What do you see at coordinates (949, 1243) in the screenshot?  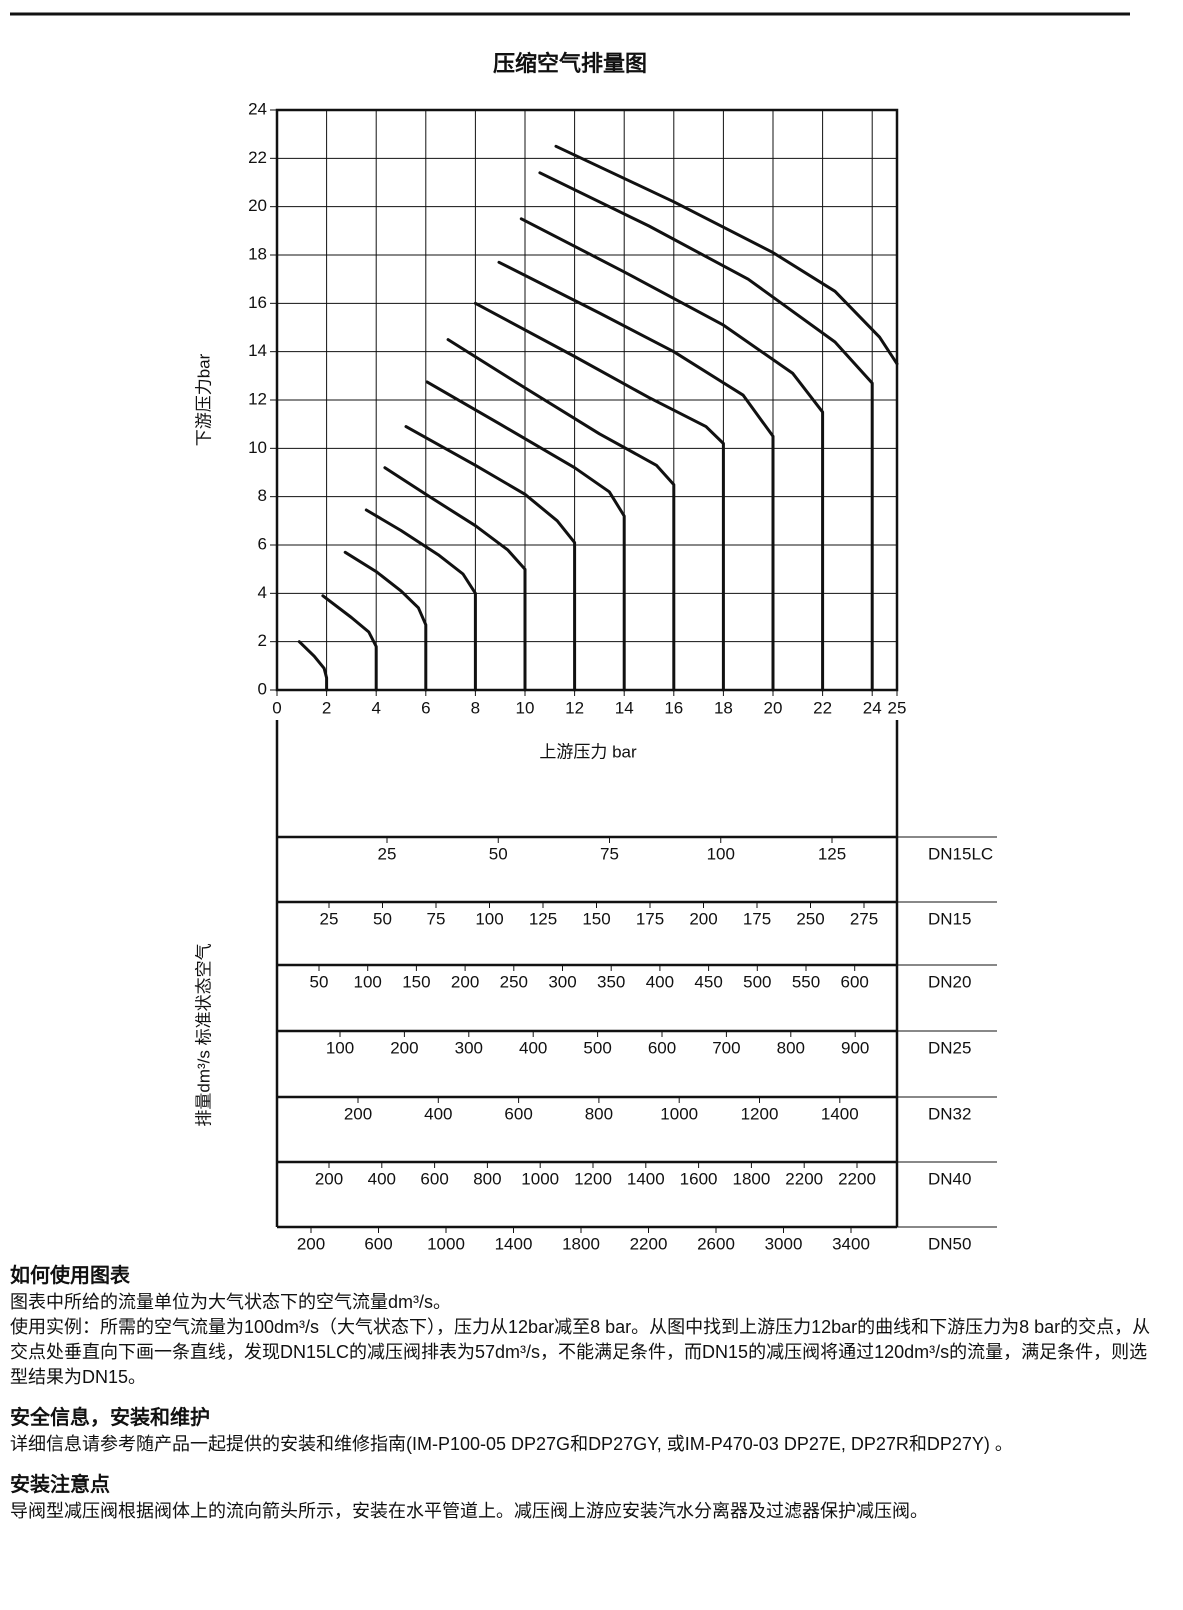 I see `scale-row-name: DN50` at bounding box center [949, 1243].